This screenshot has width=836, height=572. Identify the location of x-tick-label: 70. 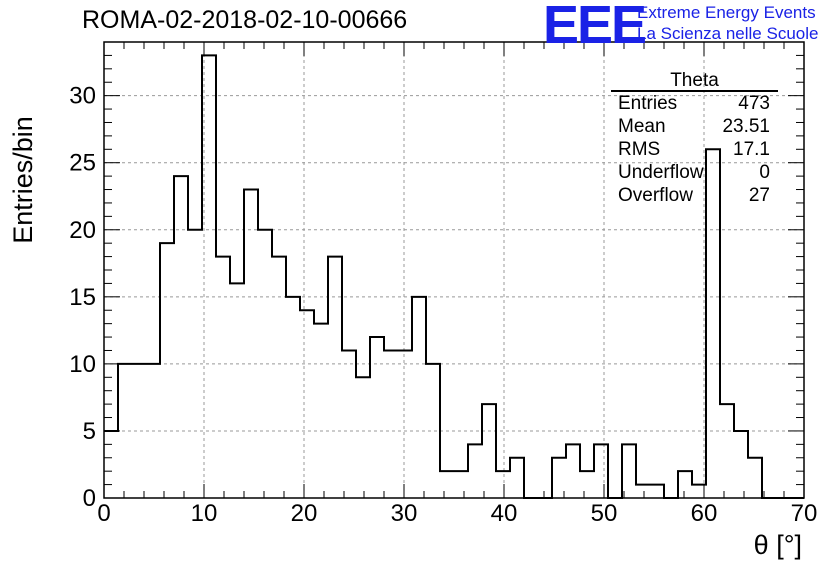
(804, 513).